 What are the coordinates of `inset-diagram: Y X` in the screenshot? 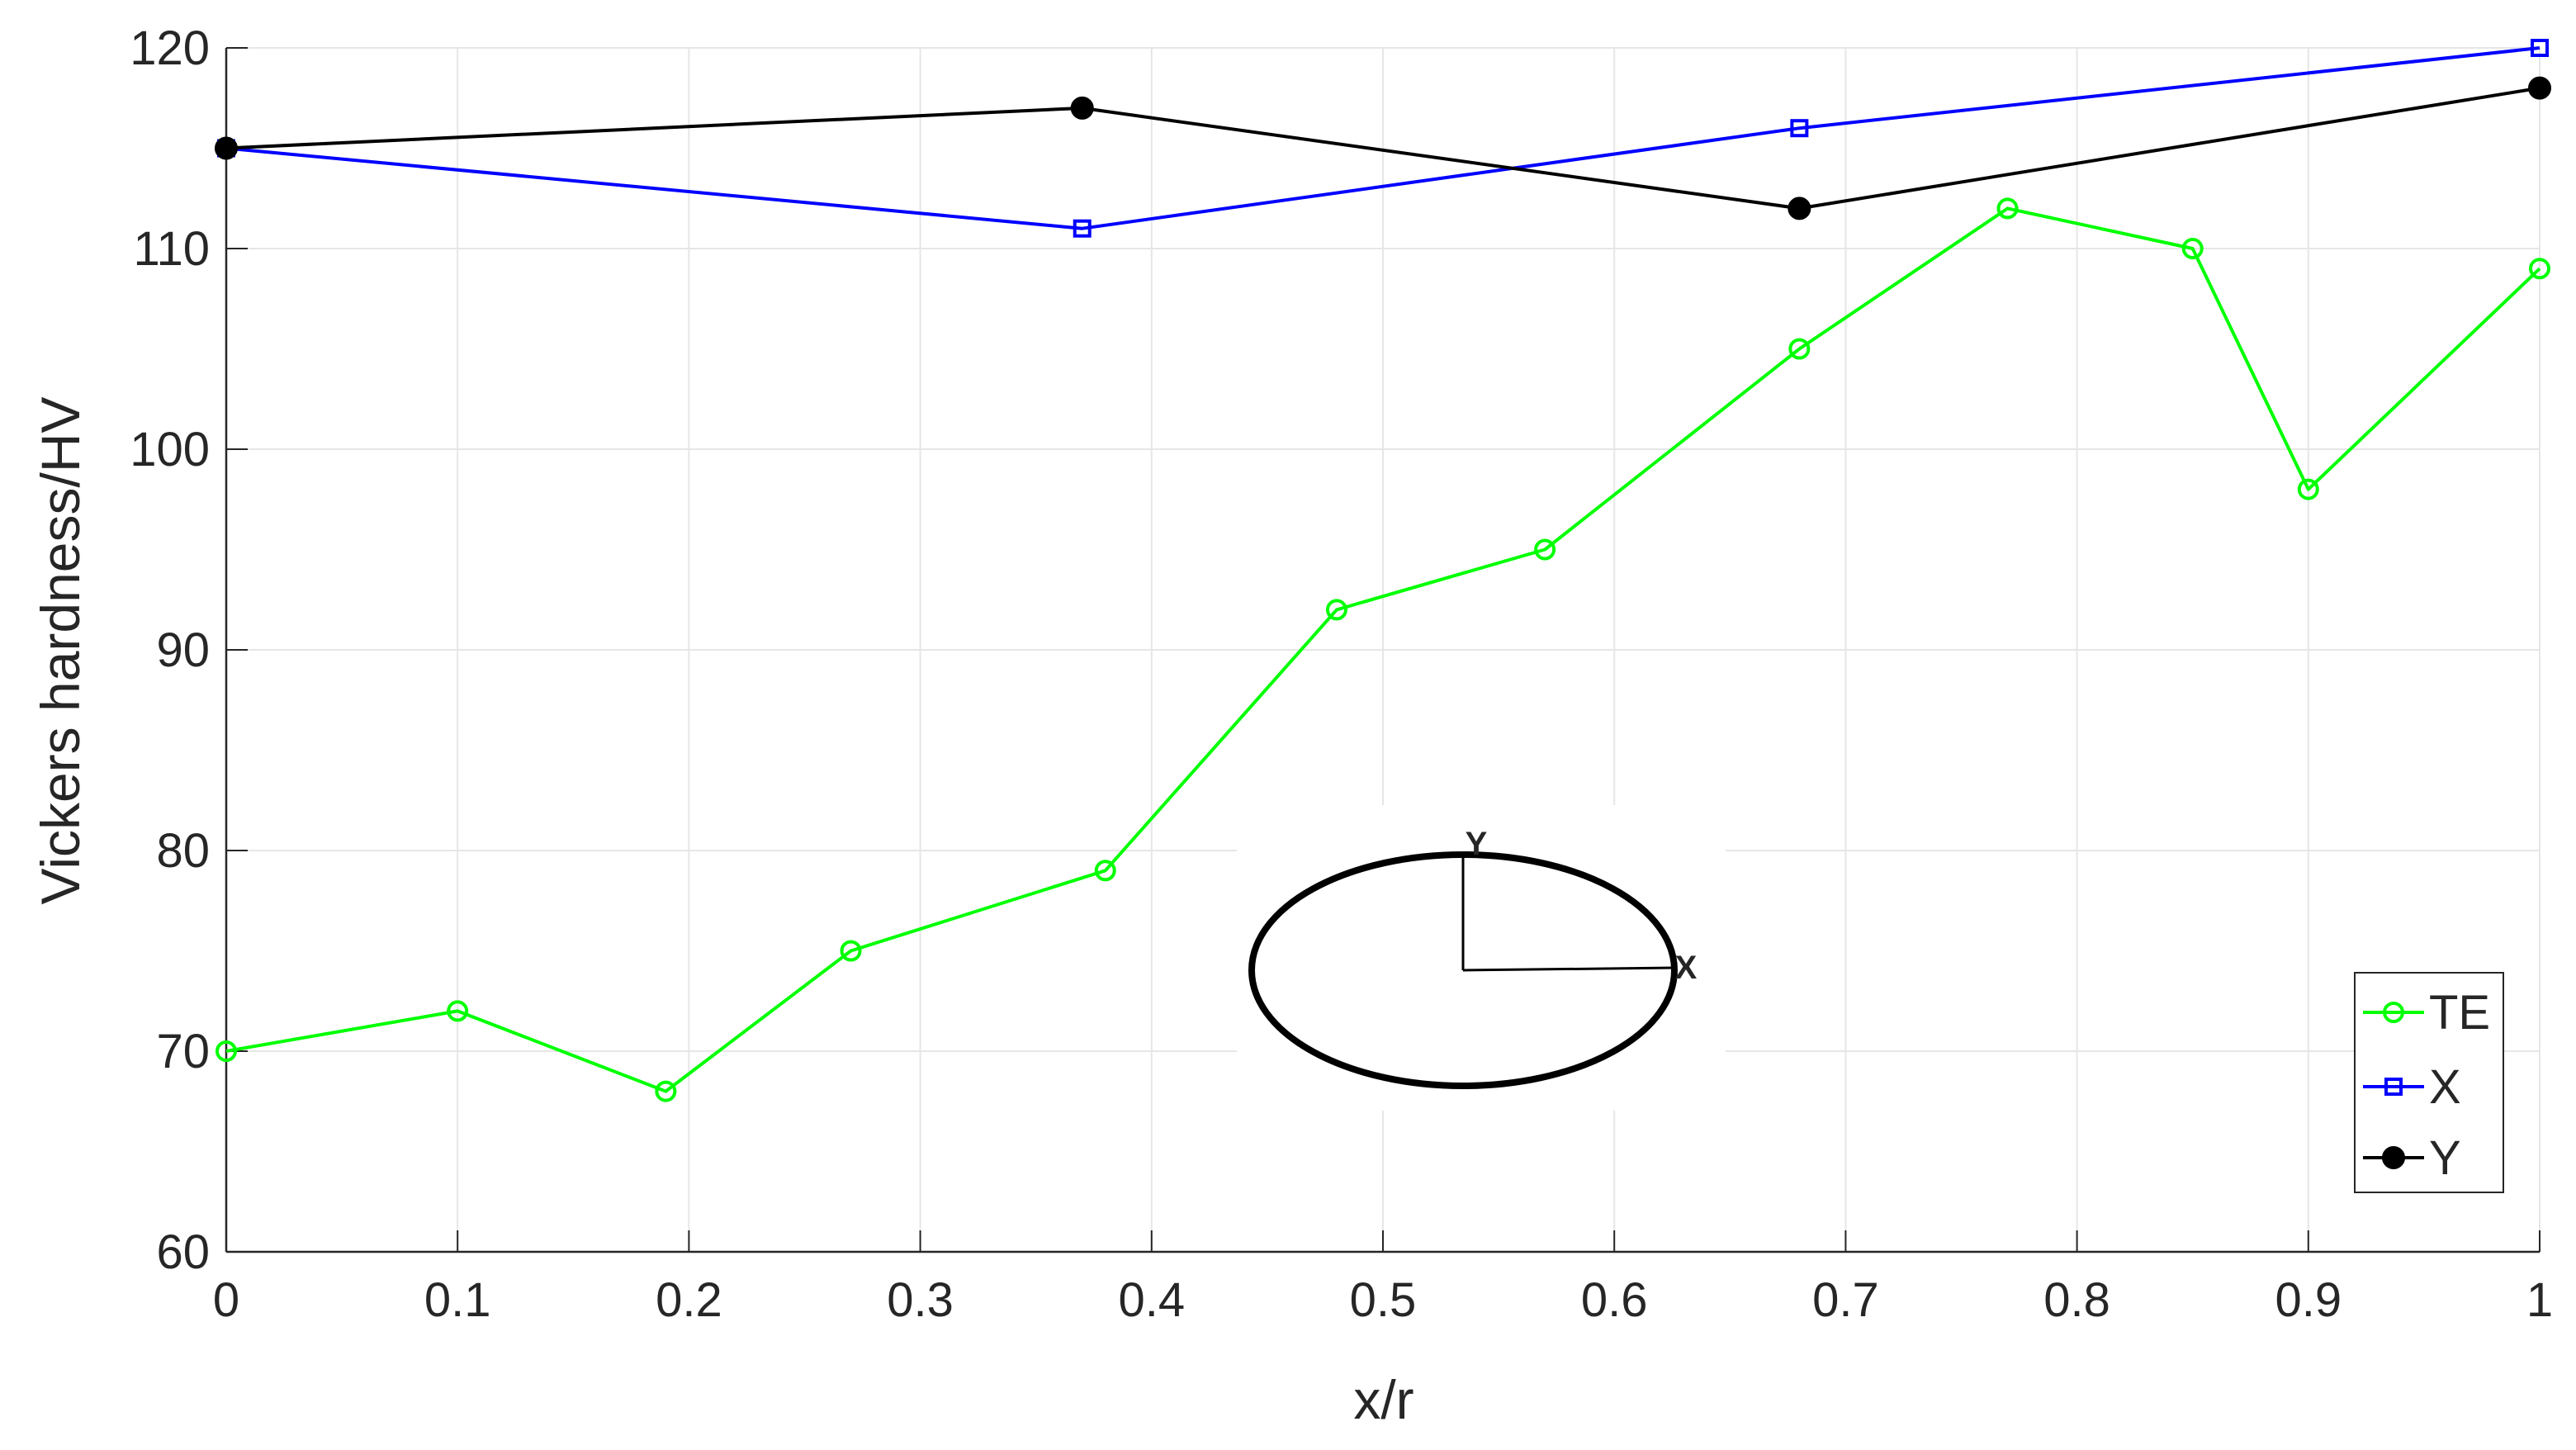 It's located at (1481, 958).